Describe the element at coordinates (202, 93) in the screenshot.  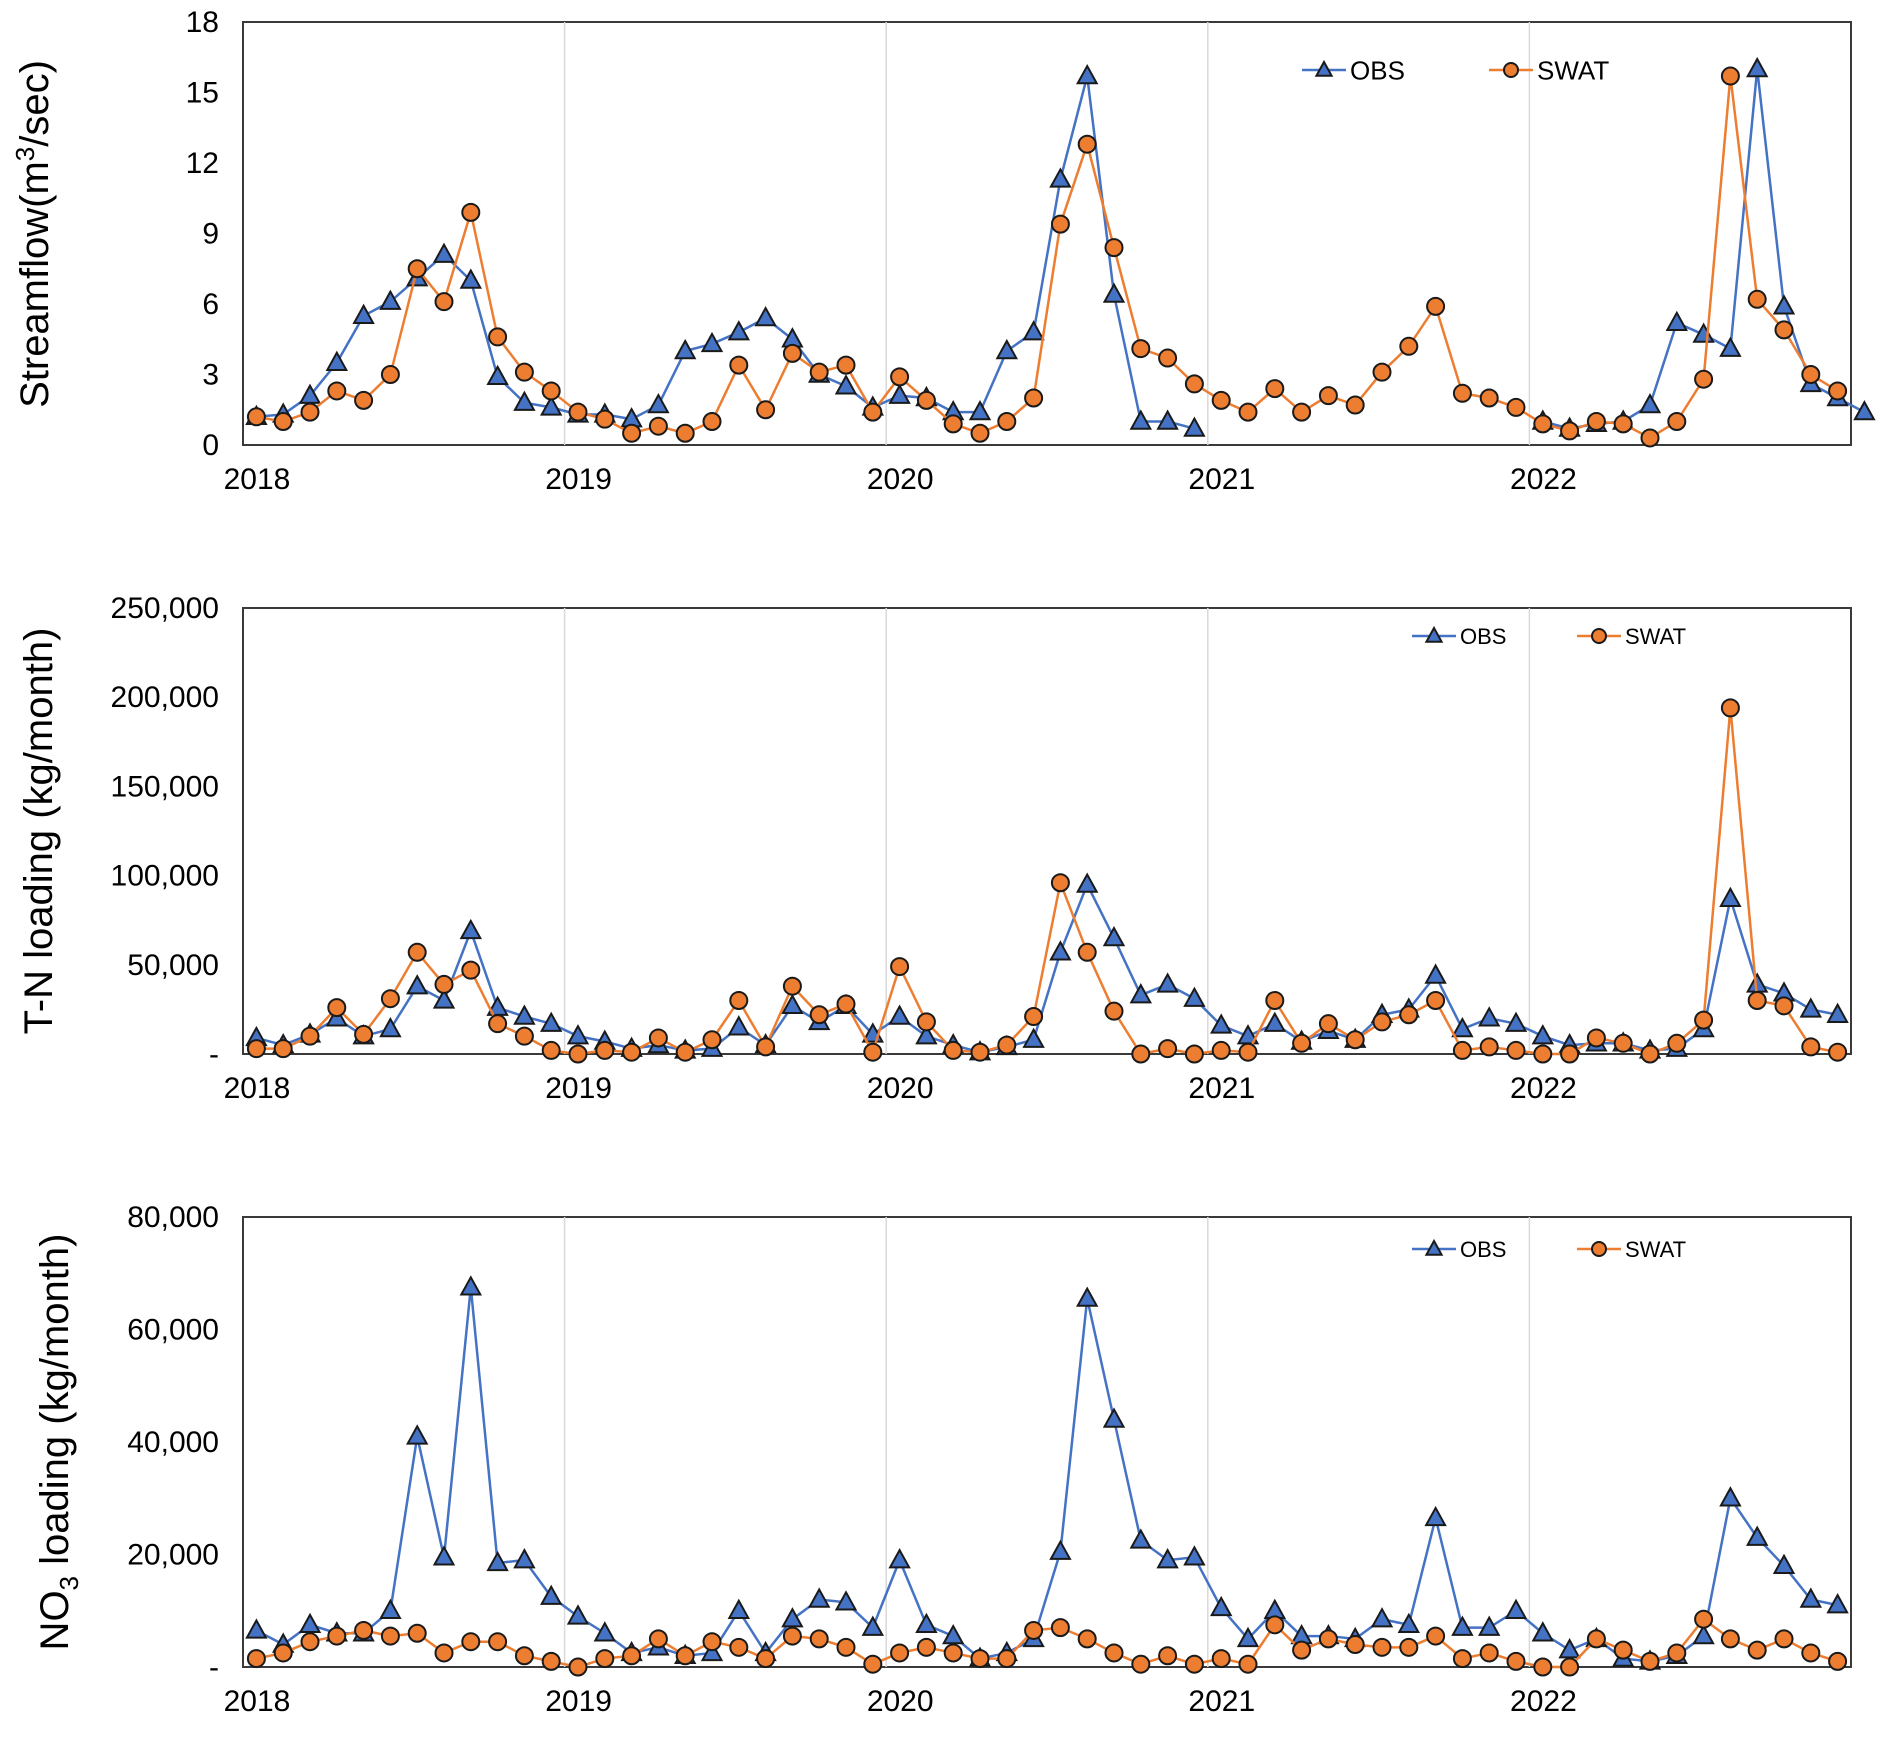
I see `y-tick-label: 15` at that location.